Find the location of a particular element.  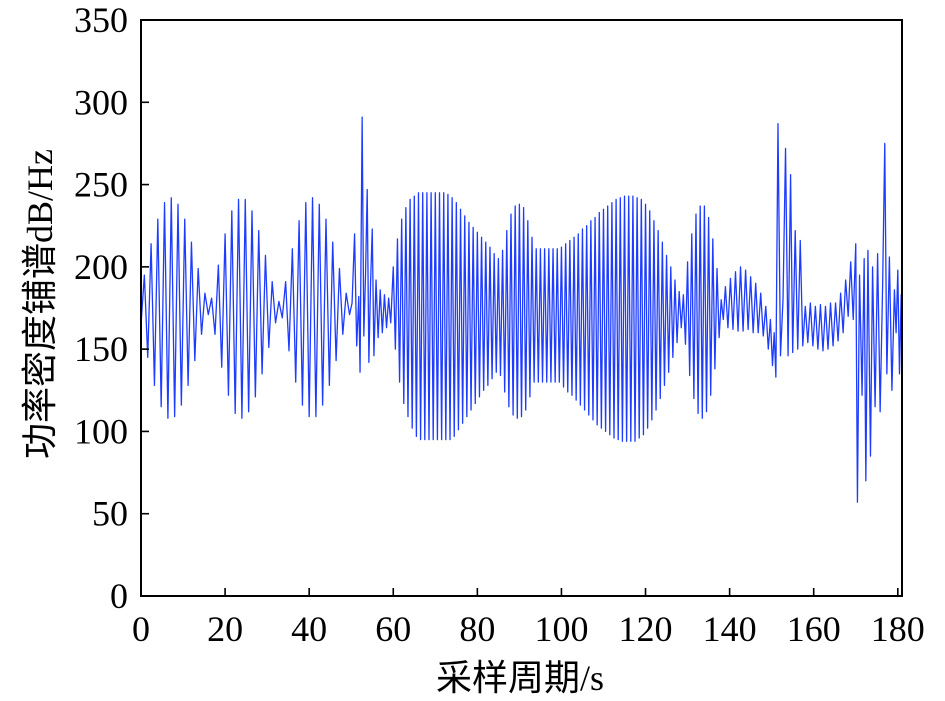

y-tick-label: 250 is located at coordinates (101, 185).